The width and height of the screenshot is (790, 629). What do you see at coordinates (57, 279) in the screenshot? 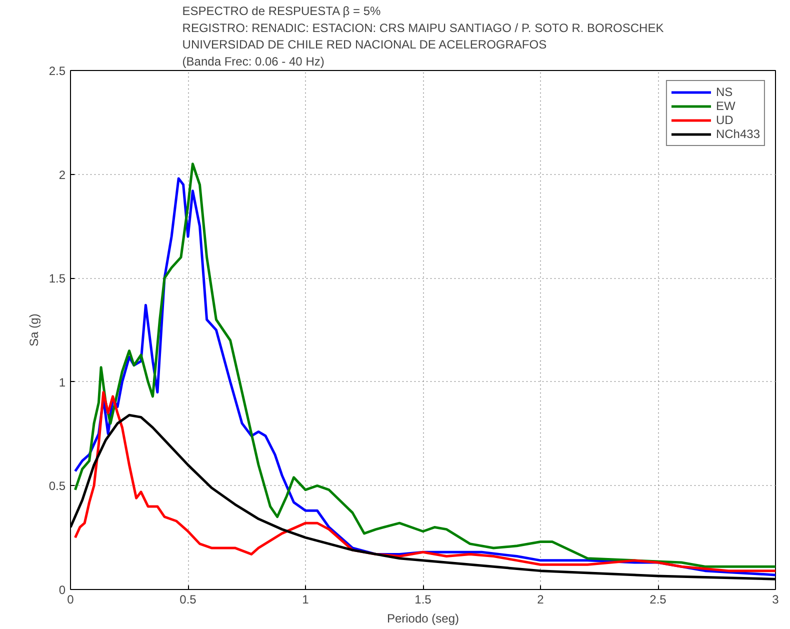
I see `y-tick-label: 1.5` at bounding box center [57, 279].